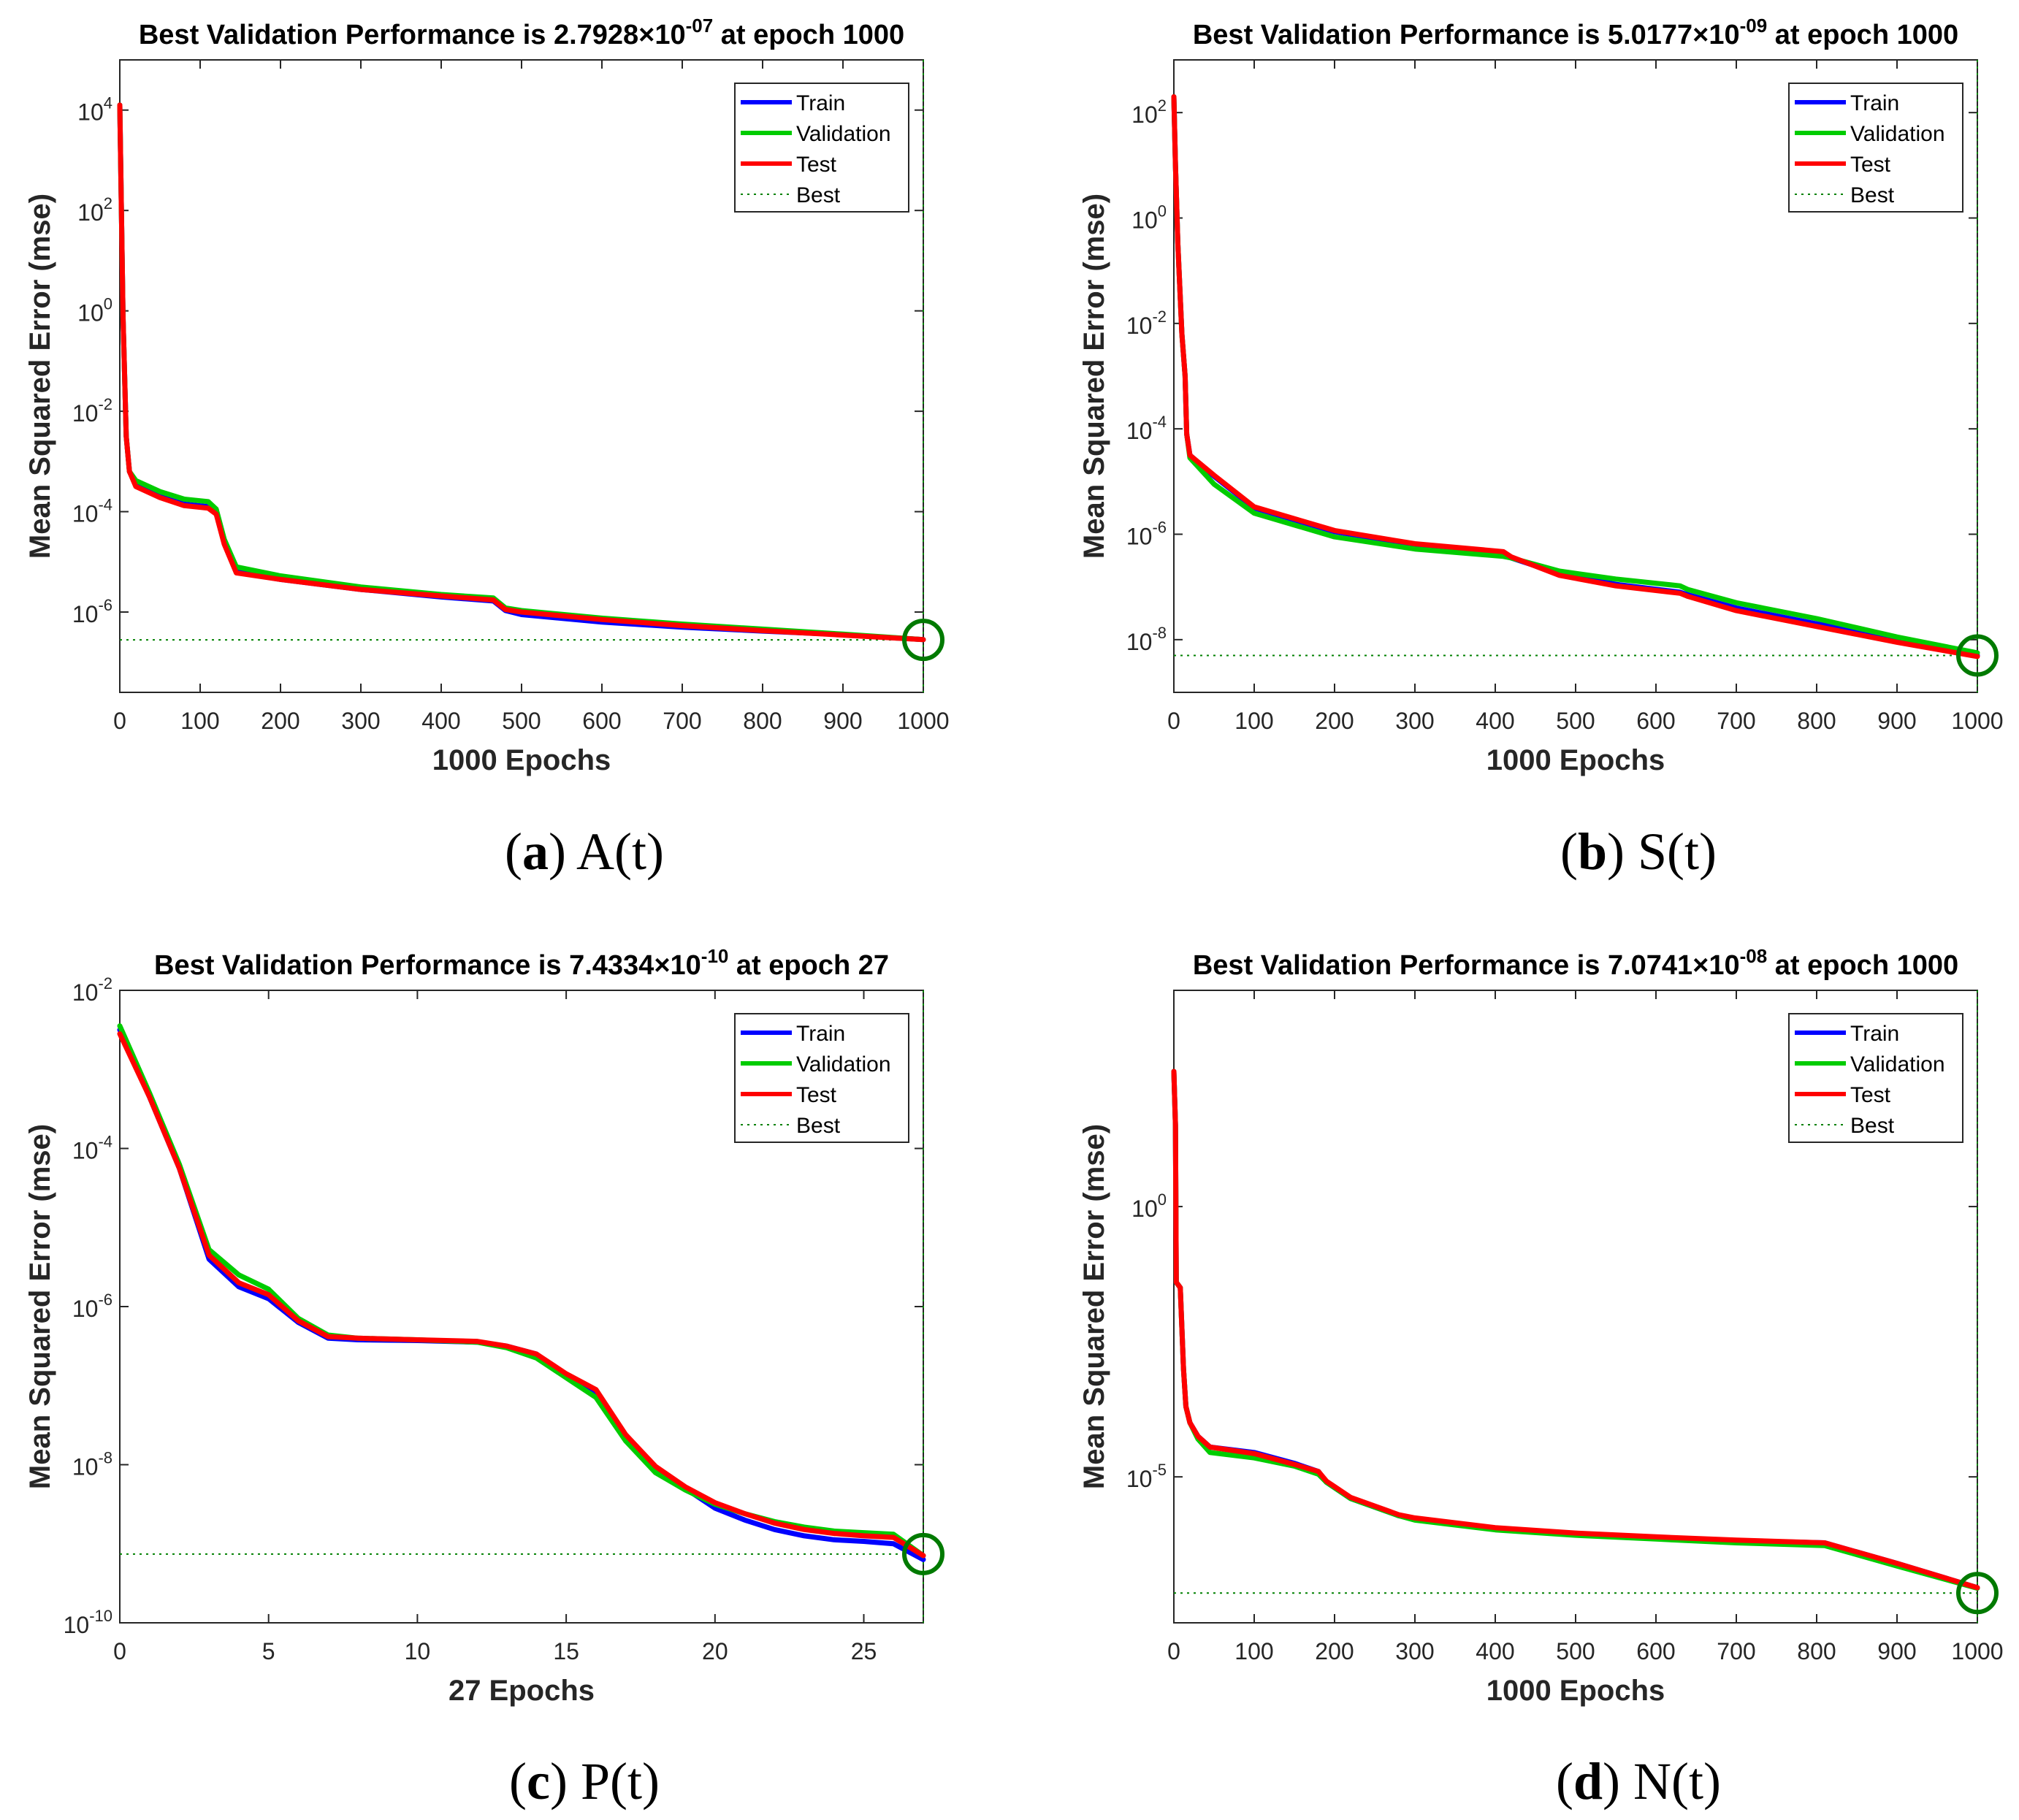  What do you see at coordinates (1655, 1651) in the screenshot?
I see `x-tick-label: 600` at bounding box center [1655, 1651].